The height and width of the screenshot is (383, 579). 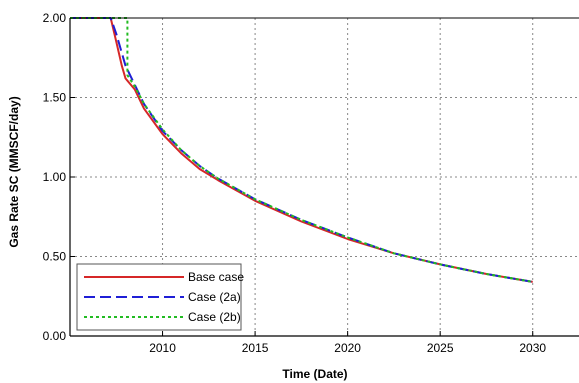 I want to click on x-tick-labels: 2010 2015 2020 2025 2030, so click(x=347, y=348).